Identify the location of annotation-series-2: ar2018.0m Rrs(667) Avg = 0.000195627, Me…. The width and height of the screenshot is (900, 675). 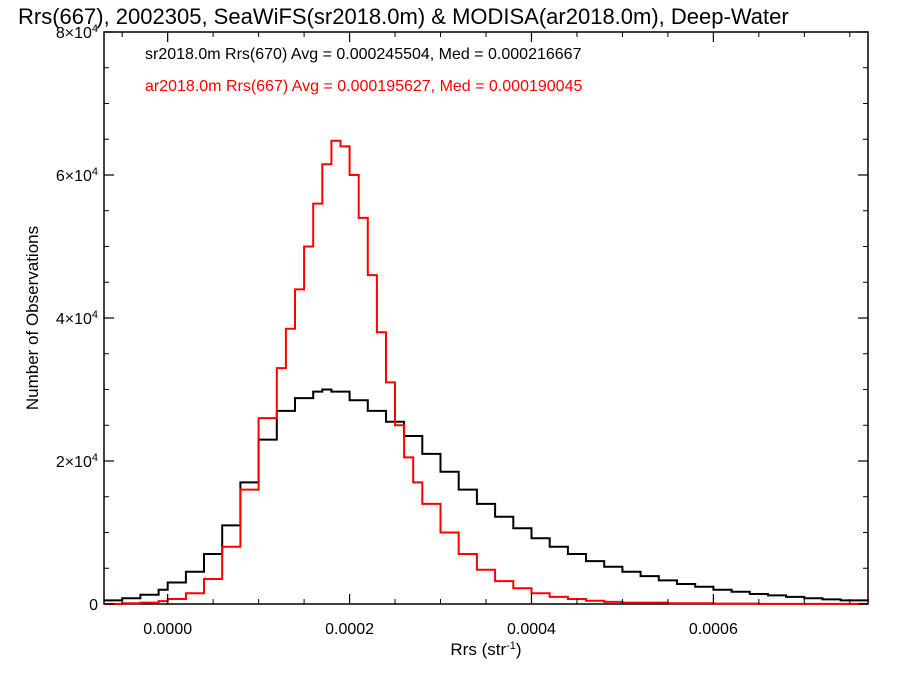
(363, 86).